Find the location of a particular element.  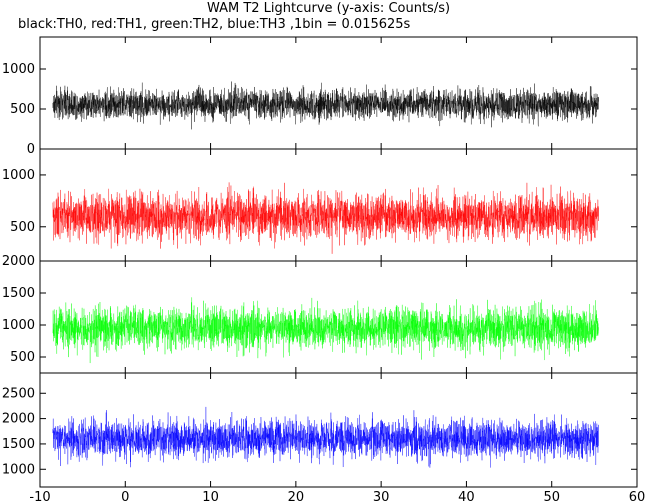

x-tick-label: 40 is located at coordinates (466, 497).